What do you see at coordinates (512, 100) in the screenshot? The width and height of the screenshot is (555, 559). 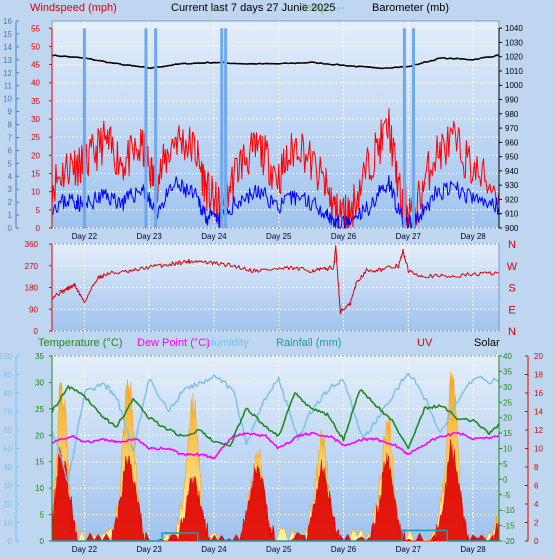 I see `barometer-axis-tick-label: 990` at bounding box center [512, 100].